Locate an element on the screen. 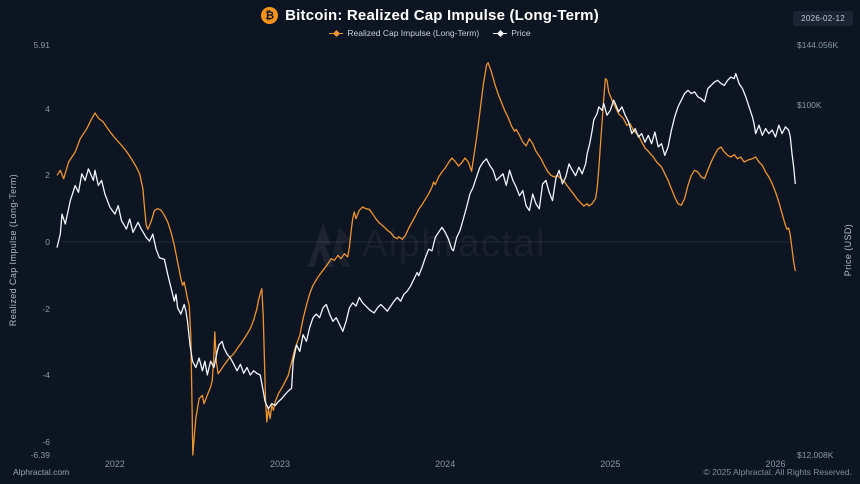 This screenshot has height=484, width=860. alphractal-site-link: Alphractal.com is located at coordinates (41, 472).